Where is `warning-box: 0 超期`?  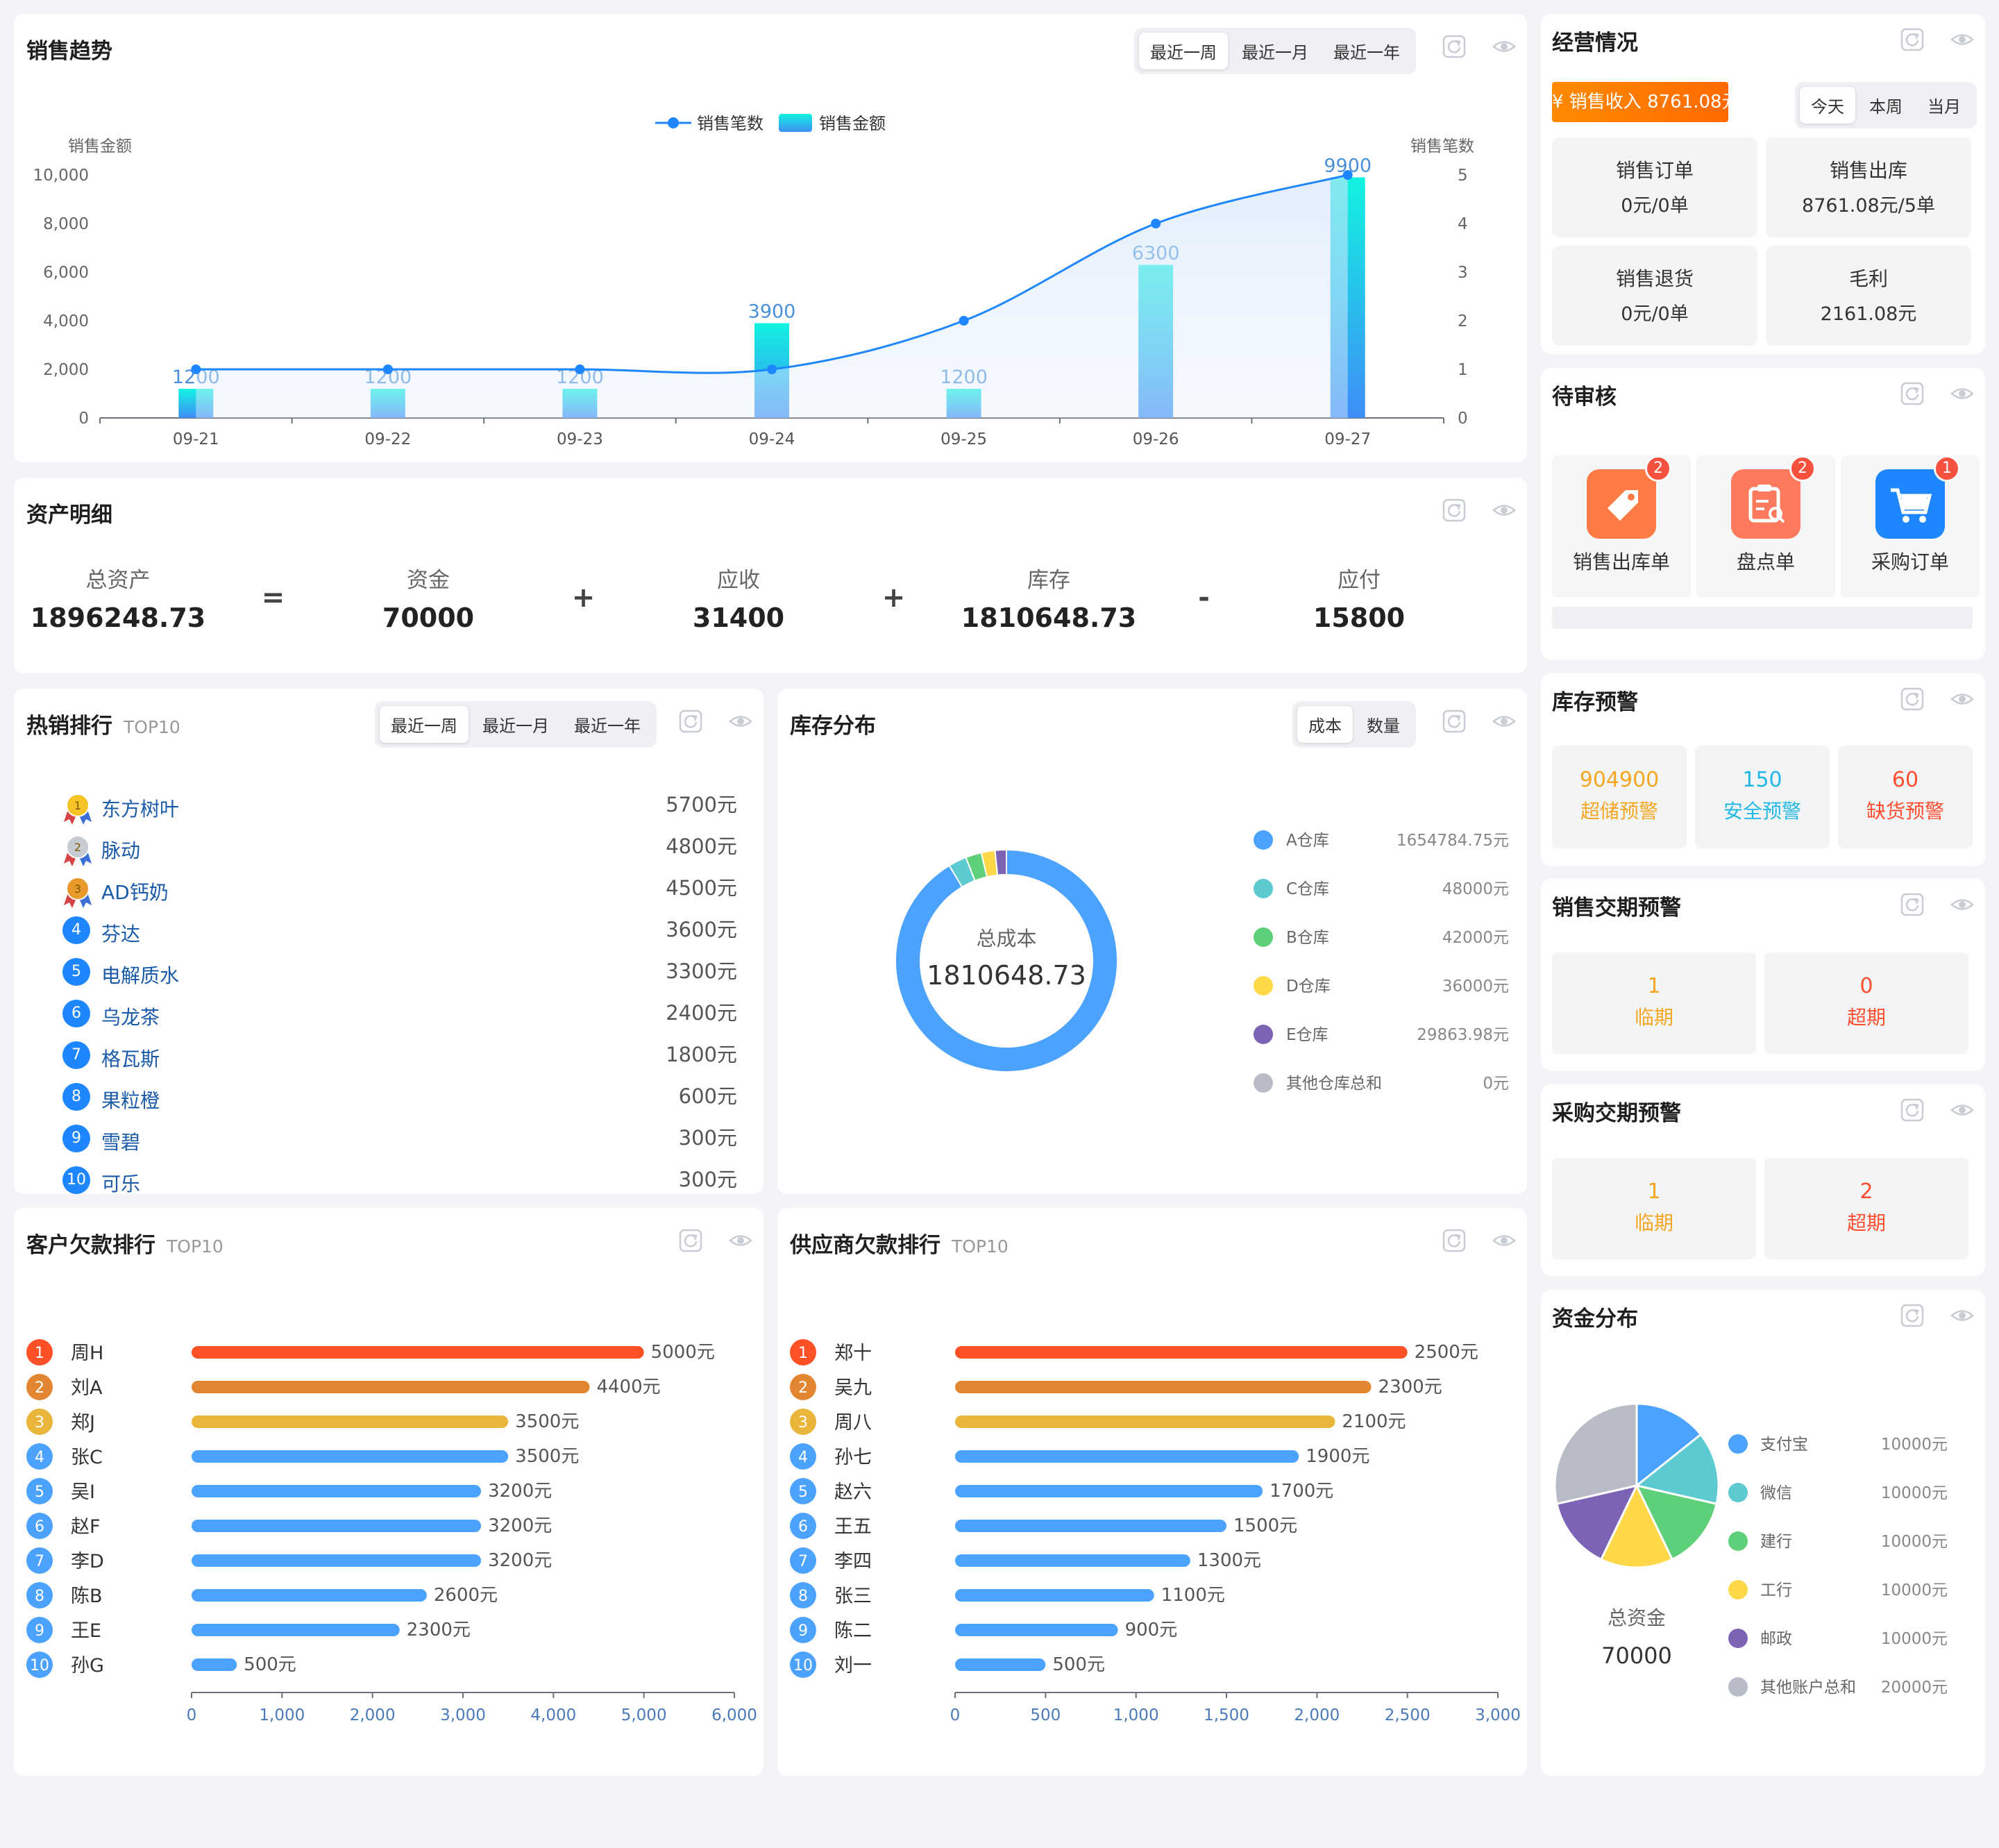
warning-box: 0 超期 is located at coordinates (1866, 1003).